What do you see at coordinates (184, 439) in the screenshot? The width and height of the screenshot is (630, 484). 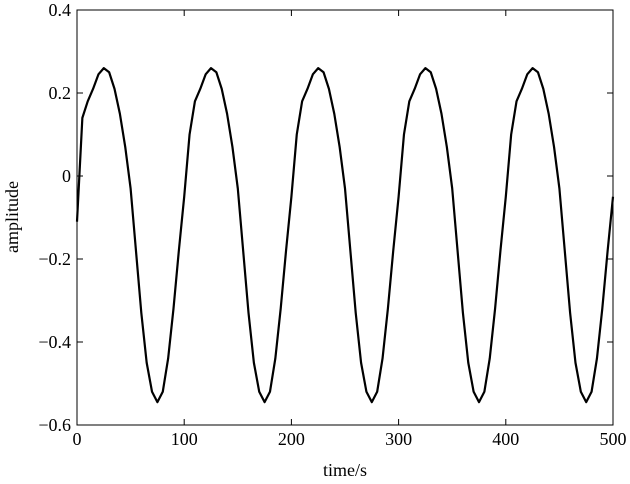 I see `x-tick-label: 100` at bounding box center [184, 439].